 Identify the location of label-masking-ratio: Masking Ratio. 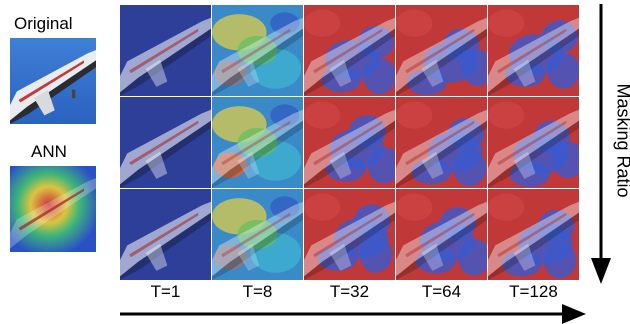
(621, 140).